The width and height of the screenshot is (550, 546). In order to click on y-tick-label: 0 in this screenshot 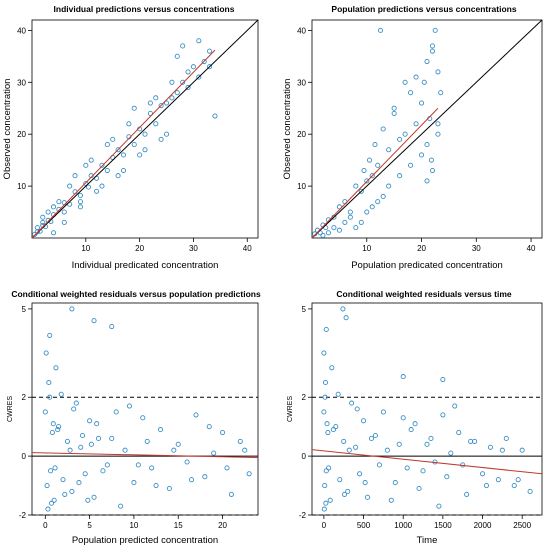, I will do `click(24, 456)`.